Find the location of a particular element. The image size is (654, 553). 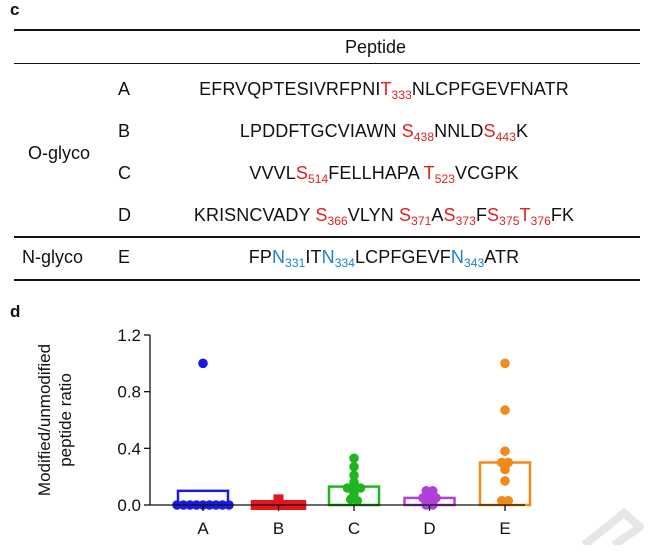

site-number: 375 is located at coordinates (509, 221).